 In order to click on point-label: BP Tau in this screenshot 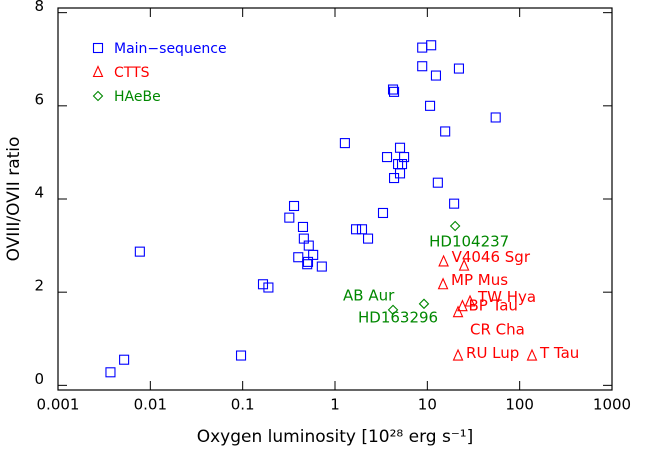, I will do `click(492, 306)`.